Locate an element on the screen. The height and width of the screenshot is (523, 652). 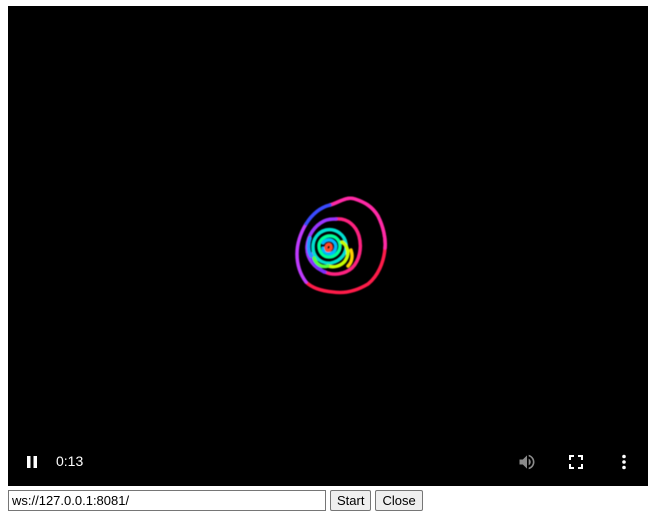
mute-button is located at coordinates (527, 462).